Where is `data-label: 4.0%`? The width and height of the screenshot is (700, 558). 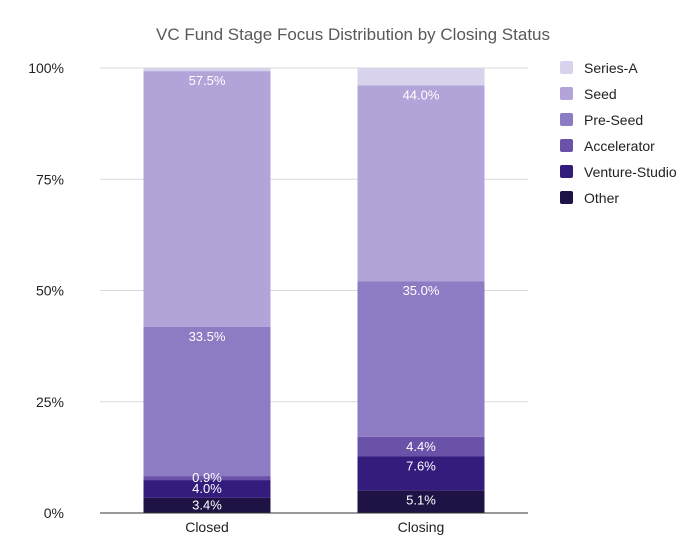
data-label: 4.0% is located at coordinates (207, 488).